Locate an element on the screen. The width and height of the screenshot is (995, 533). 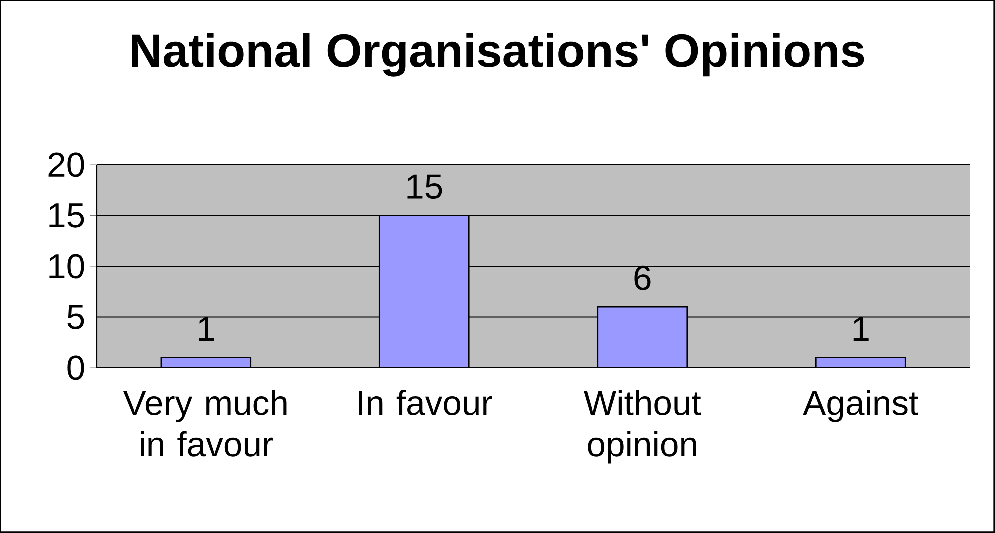
x-tick-label: Very much in favour is located at coordinates (205, 423).